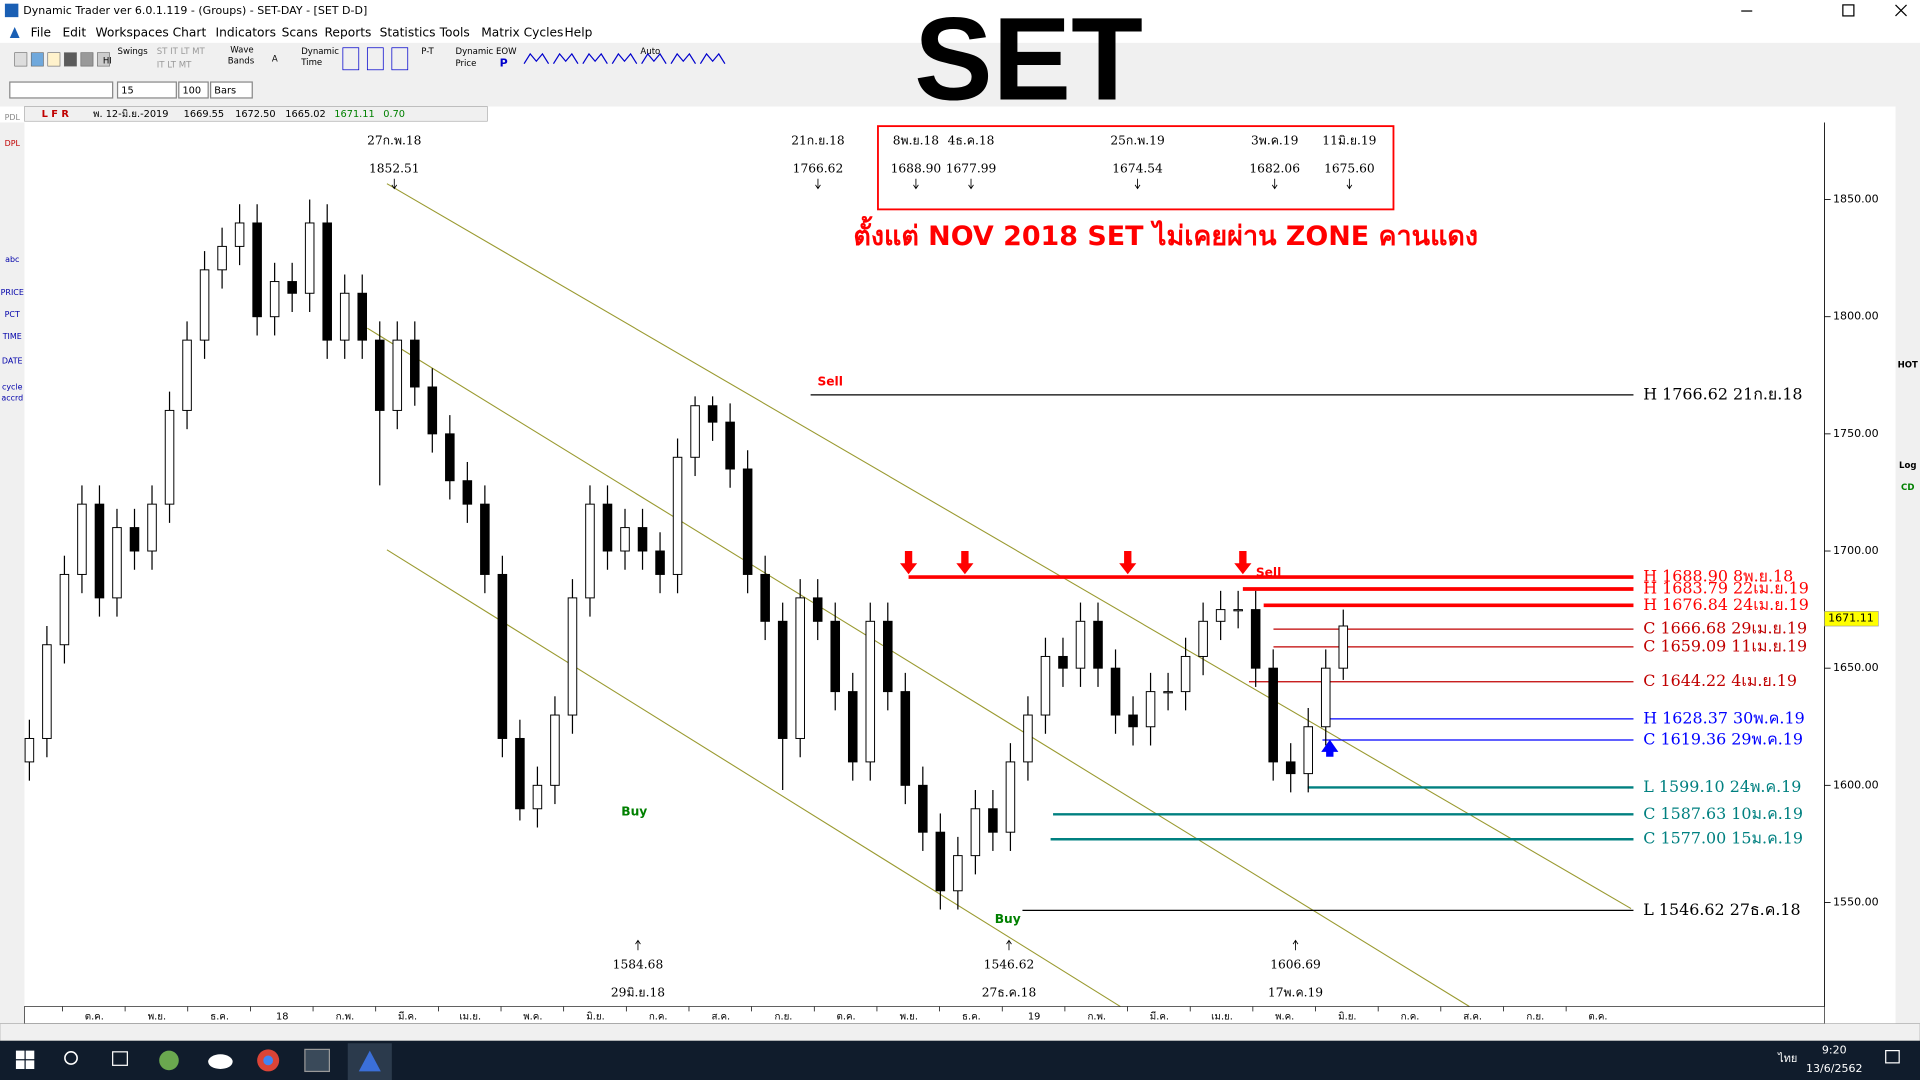 The width and height of the screenshot is (1920, 1080). Describe the element at coordinates (13, 117) in the screenshot. I see `sidebar-tool: PDL` at that location.